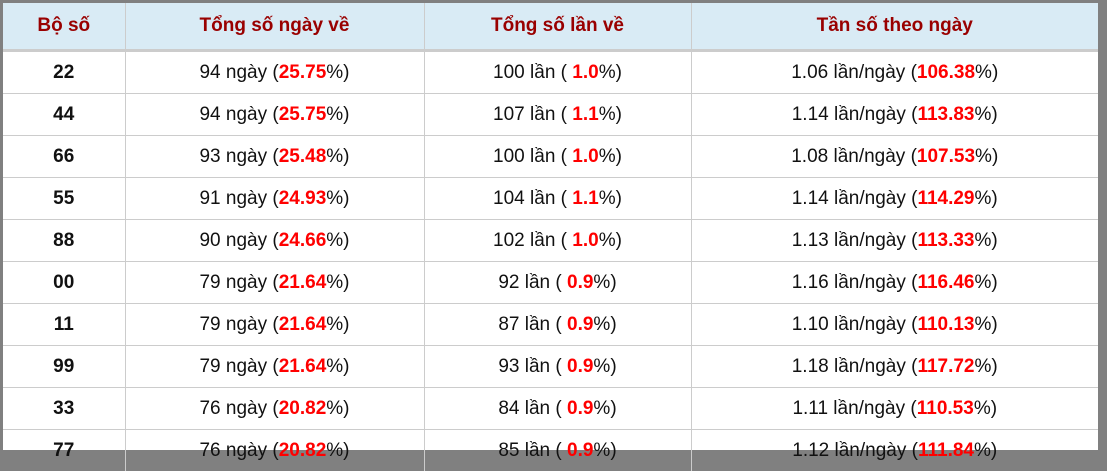  What do you see at coordinates (64, 283) in the screenshot?
I see `bo-so-cell: 00` at bounding box center [64, 283].